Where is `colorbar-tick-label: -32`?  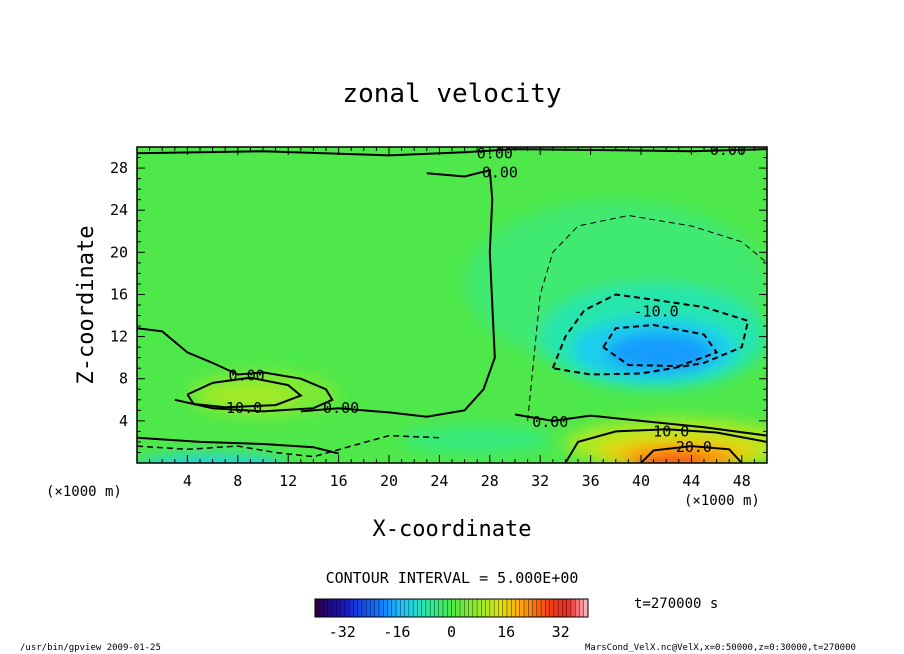 colorbar-tick-label: -32 is located at coordinates (342, 632).